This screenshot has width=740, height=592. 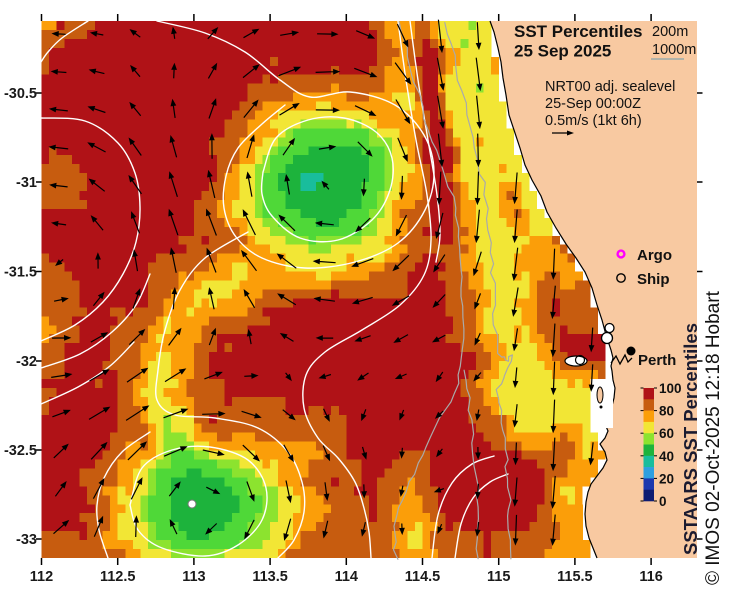 I want to click on svg-text: NRT00 adj. sealevel, so click(x=610, y=87).